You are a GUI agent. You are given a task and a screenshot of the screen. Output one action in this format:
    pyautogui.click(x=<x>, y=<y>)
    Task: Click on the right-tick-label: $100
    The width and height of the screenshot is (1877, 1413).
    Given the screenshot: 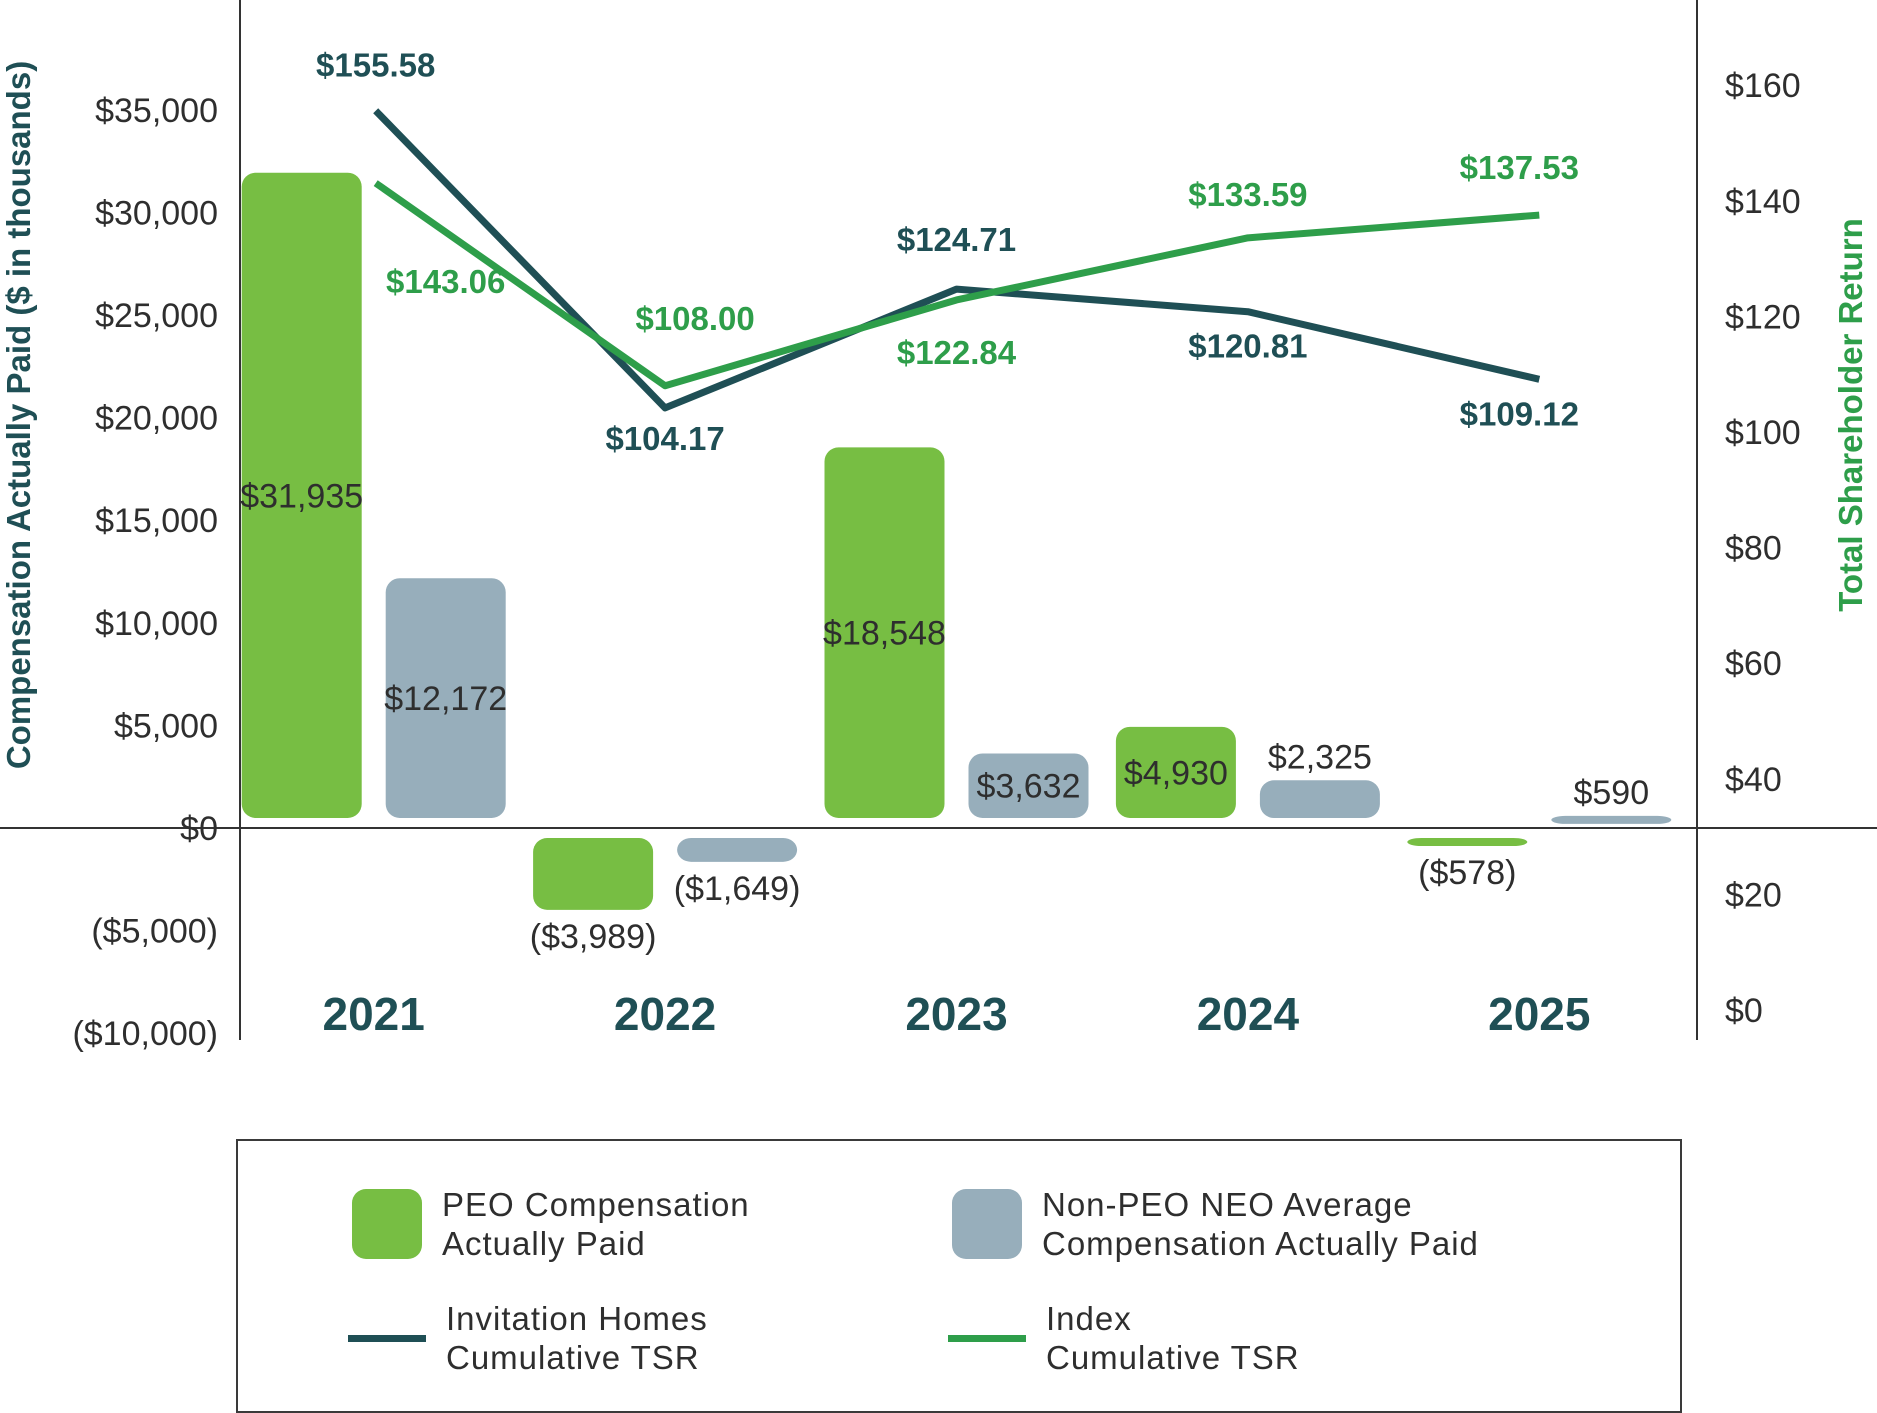 What is the action you would take?
    pyautogui.click(x=1763, y=433)
    